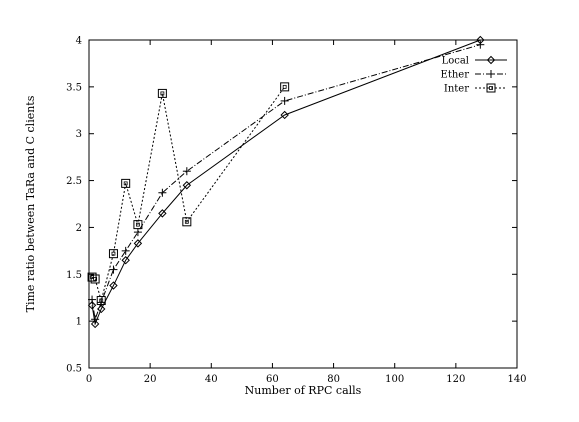 This screenshot has width=579, height=422. What do you see at coordinates (89, 379) in the screenshot?
I see `x-tick-label: 0` at bounding box center [89, 379].